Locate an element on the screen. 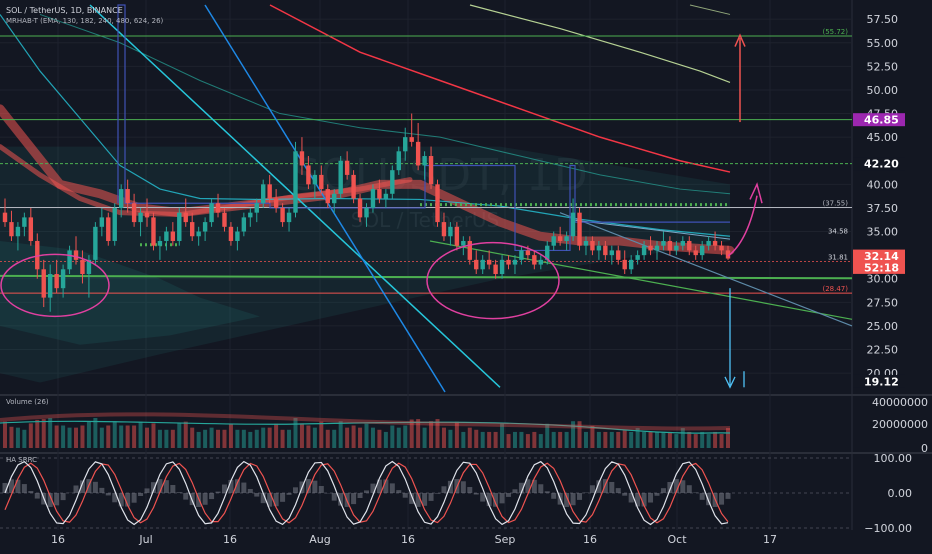 This screenshot has height=554, width=932. time-tick-label: Oct is located at coordinates (677, 539).